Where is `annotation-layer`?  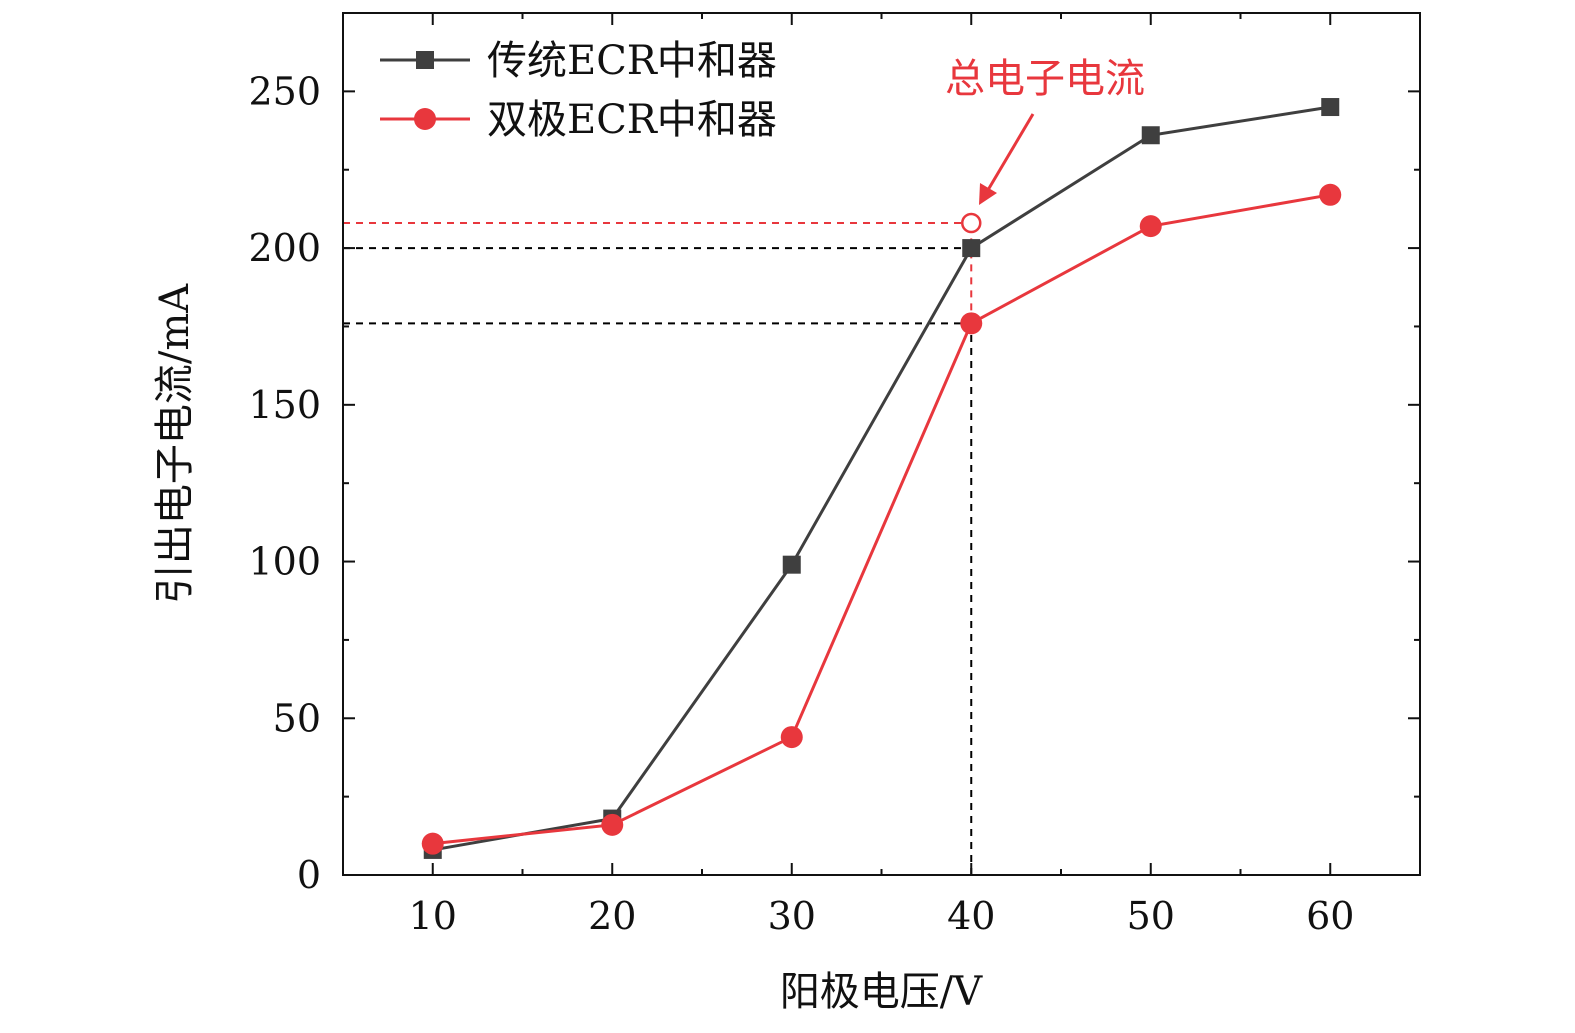
annotation-layer is located at coordinates (971, 223).